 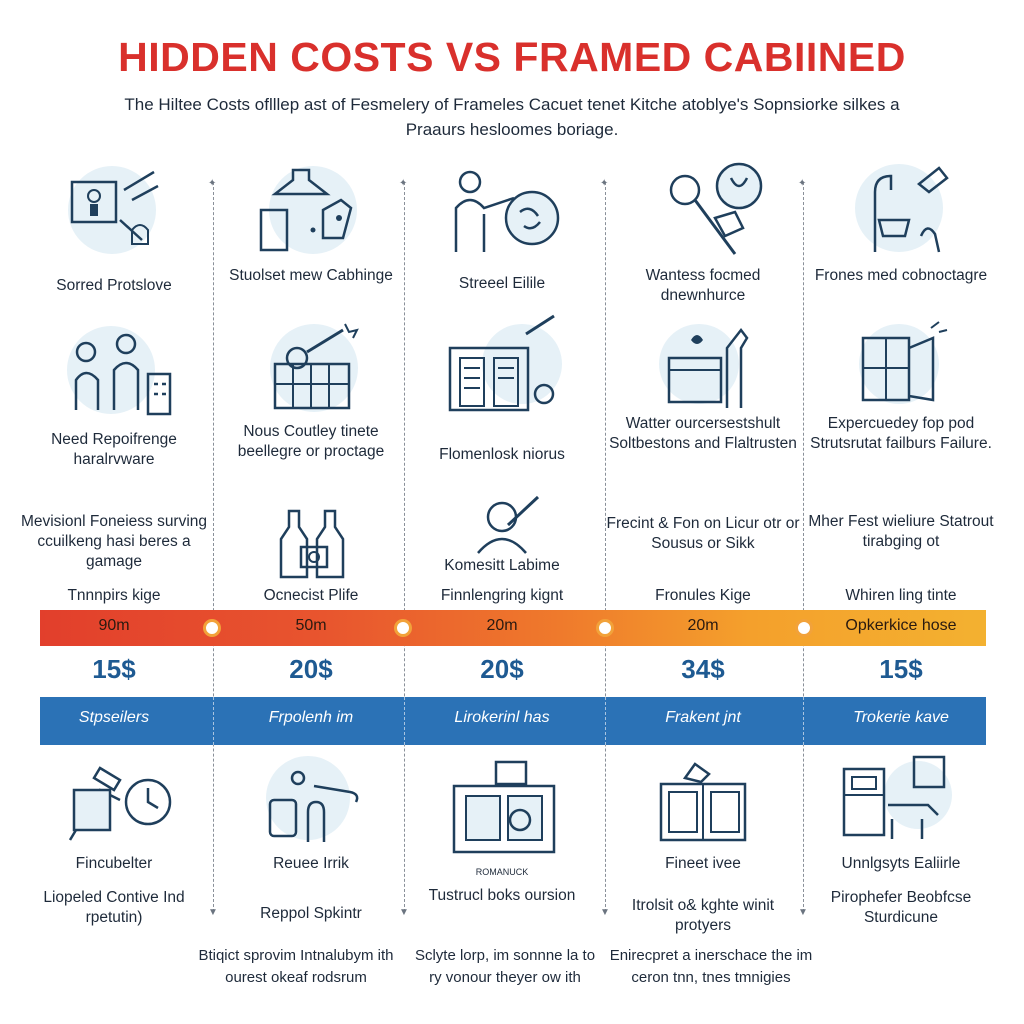 What do you see at coordinates (901, 275) in the screenshot?
I see `row1-label: Frones med cobnoctagre` at bounding box center [901, 275].